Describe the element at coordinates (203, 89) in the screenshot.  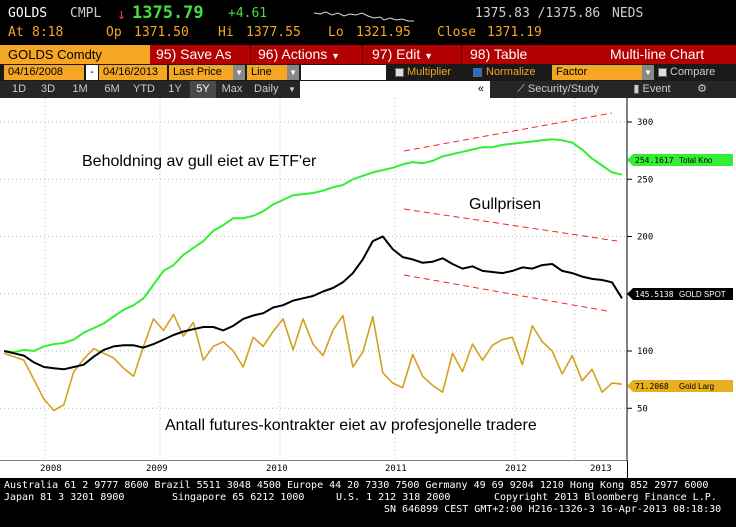
I see `range-5y-button: 5Y` at that location.